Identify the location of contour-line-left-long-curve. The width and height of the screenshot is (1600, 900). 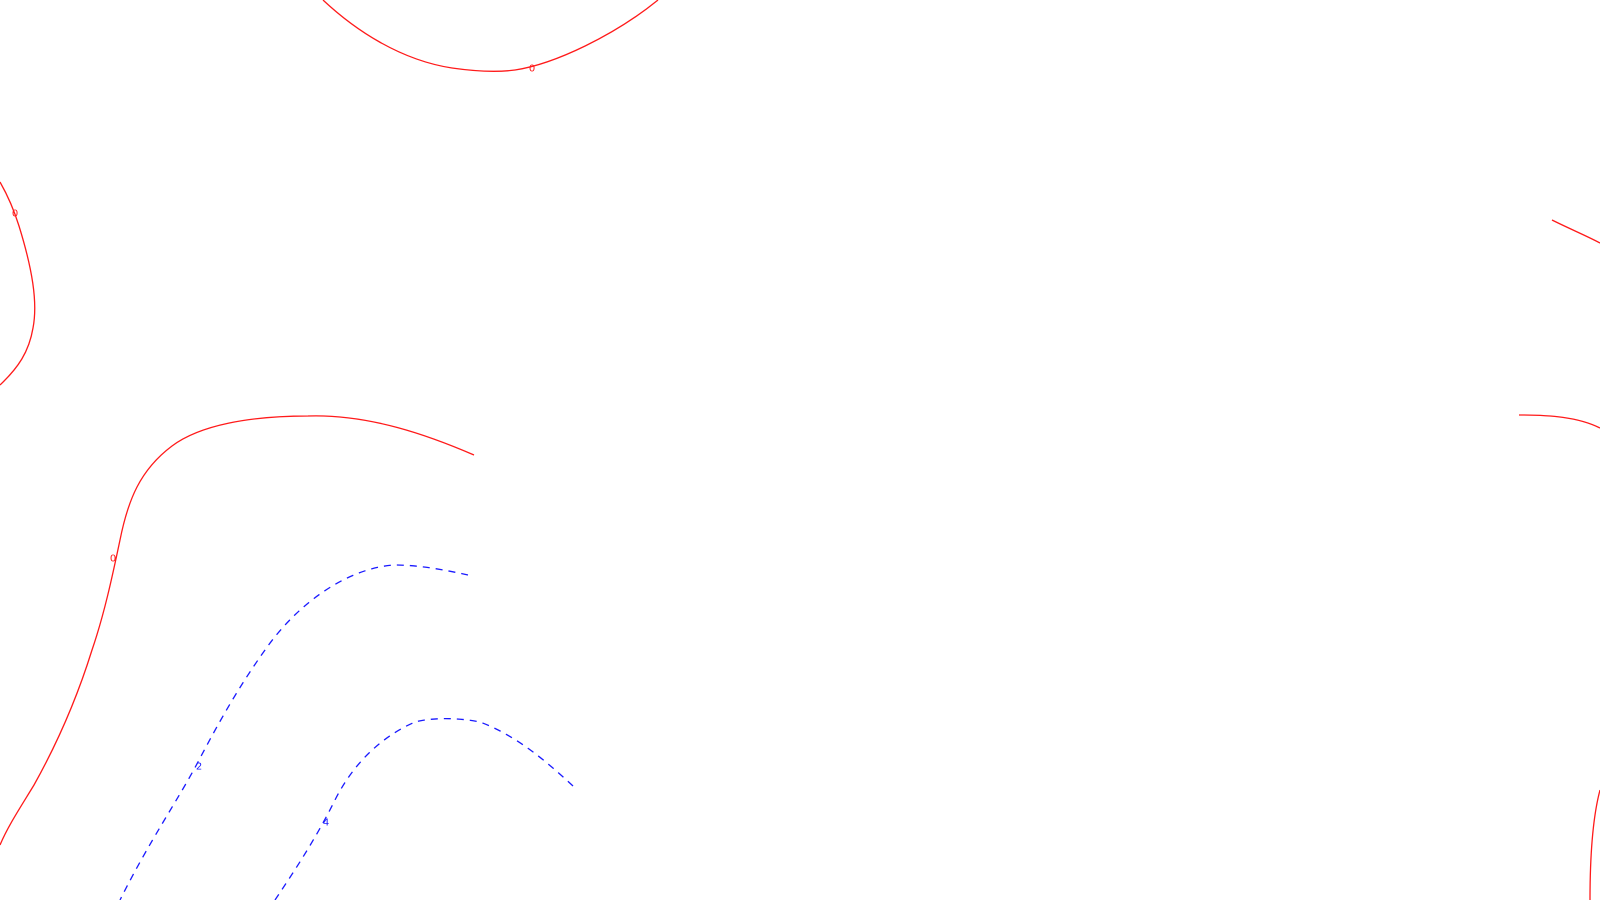
(237, 630).